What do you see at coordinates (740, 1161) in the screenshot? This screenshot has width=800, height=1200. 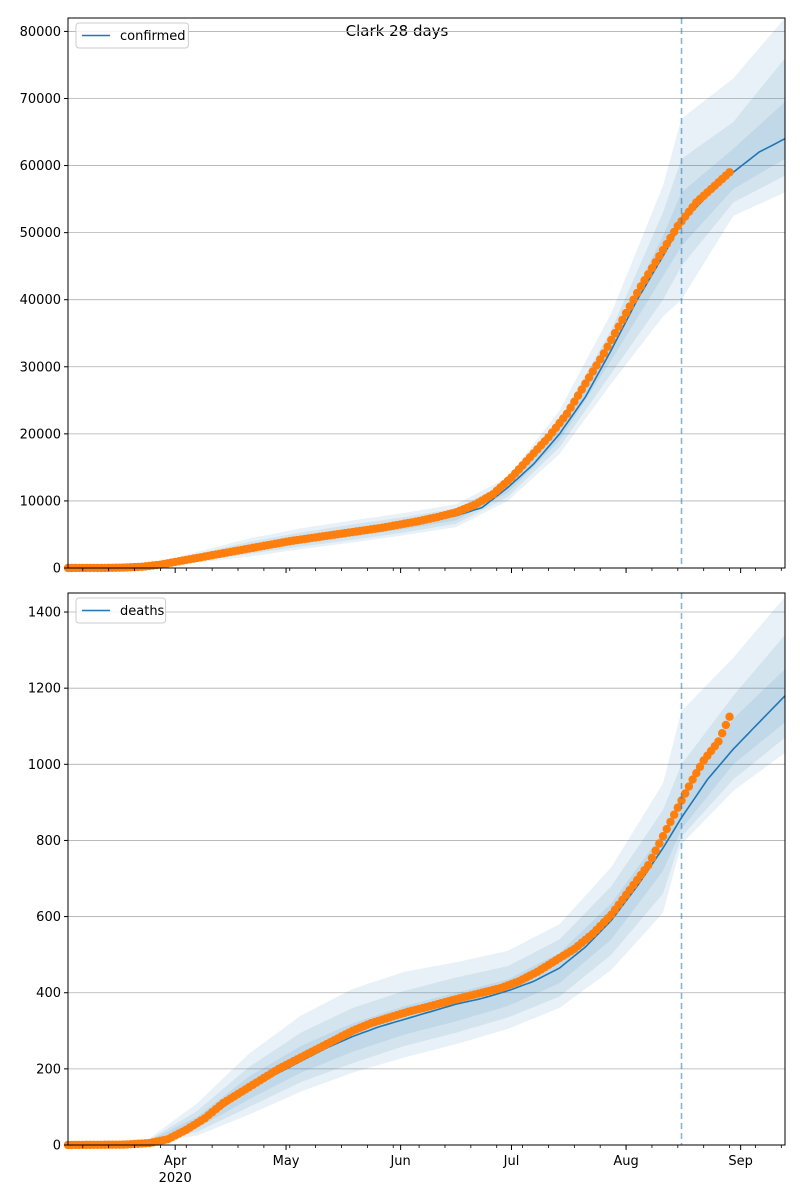 I see `x-tick-label: Sep` at bounding box center [740, 1161].